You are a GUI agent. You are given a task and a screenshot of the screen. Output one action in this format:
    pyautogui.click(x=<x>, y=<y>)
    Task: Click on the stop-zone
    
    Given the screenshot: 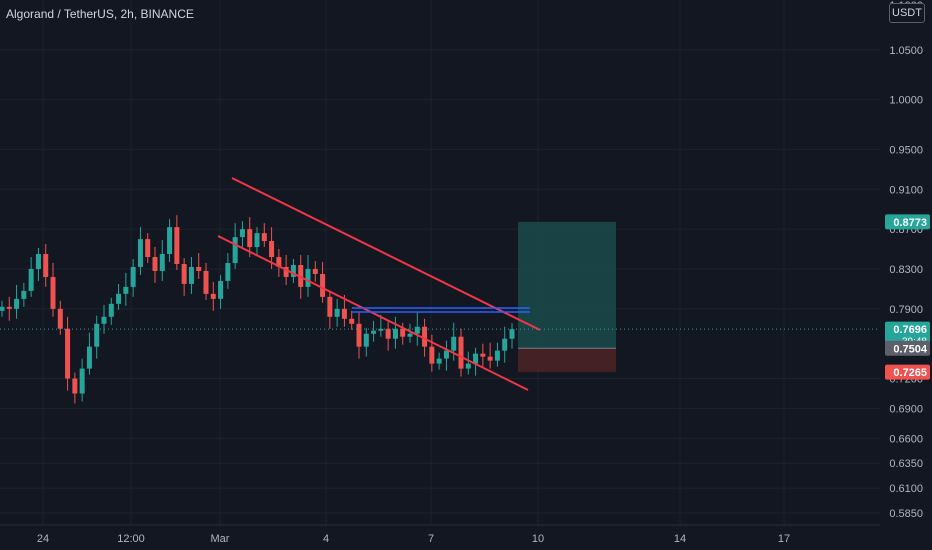 What is the action you would take?
    pyautogui.click(x=567, y=360)
    